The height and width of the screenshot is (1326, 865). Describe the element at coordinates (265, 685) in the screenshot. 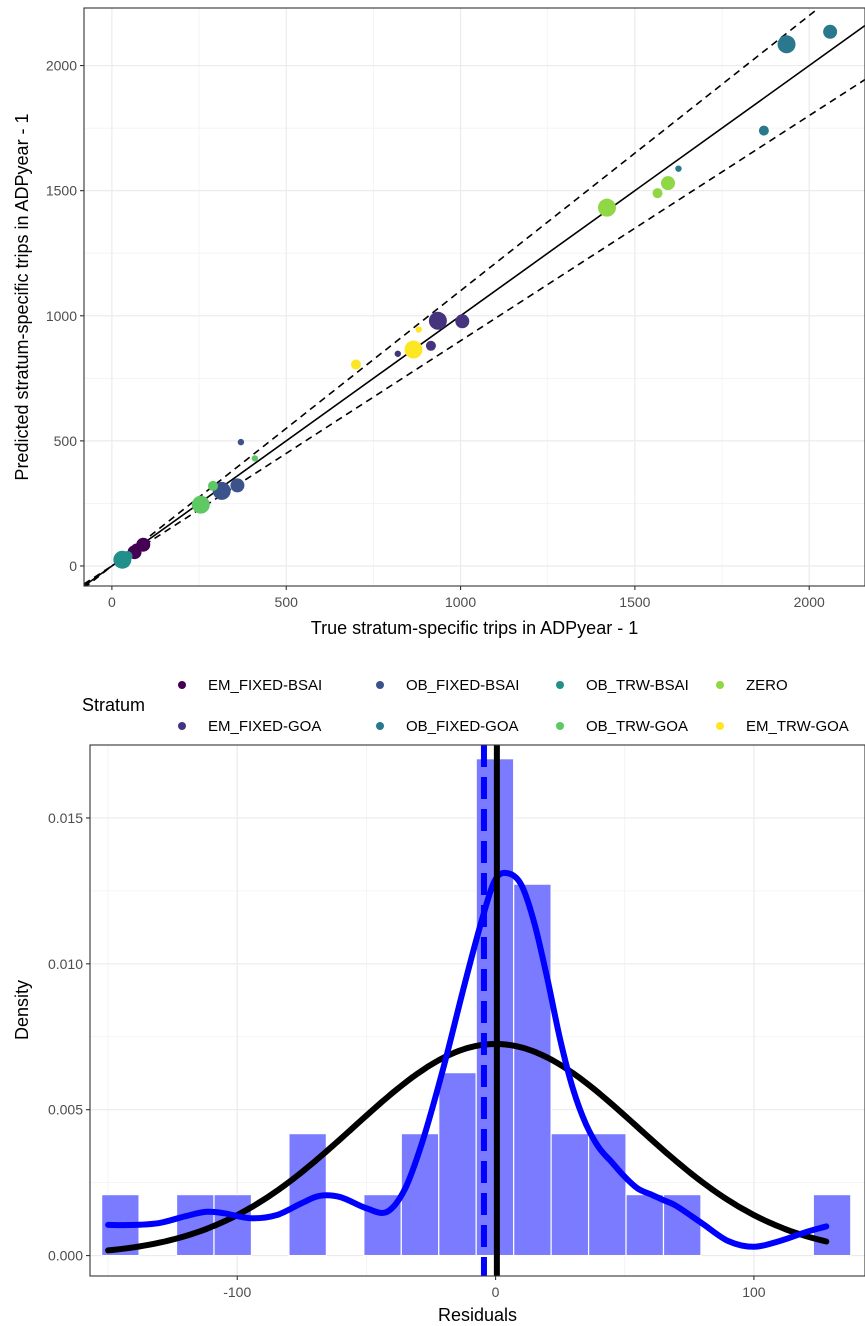

I see `legend-label: EM_FIXED-BSAI` at that location.